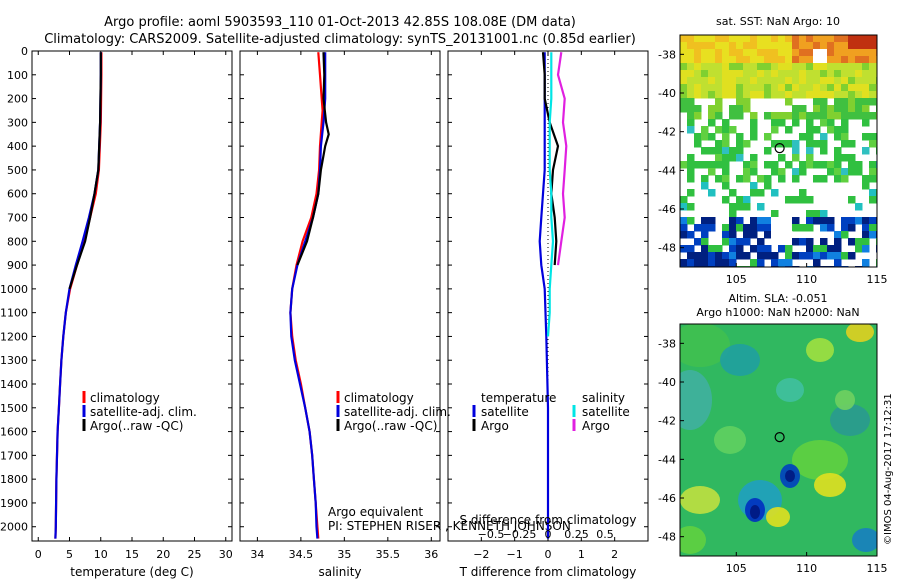  What do you see at coordinates (548, 554) in the screenshot?
I see `x-tick-label: 0` at bounding box center [548, 554].